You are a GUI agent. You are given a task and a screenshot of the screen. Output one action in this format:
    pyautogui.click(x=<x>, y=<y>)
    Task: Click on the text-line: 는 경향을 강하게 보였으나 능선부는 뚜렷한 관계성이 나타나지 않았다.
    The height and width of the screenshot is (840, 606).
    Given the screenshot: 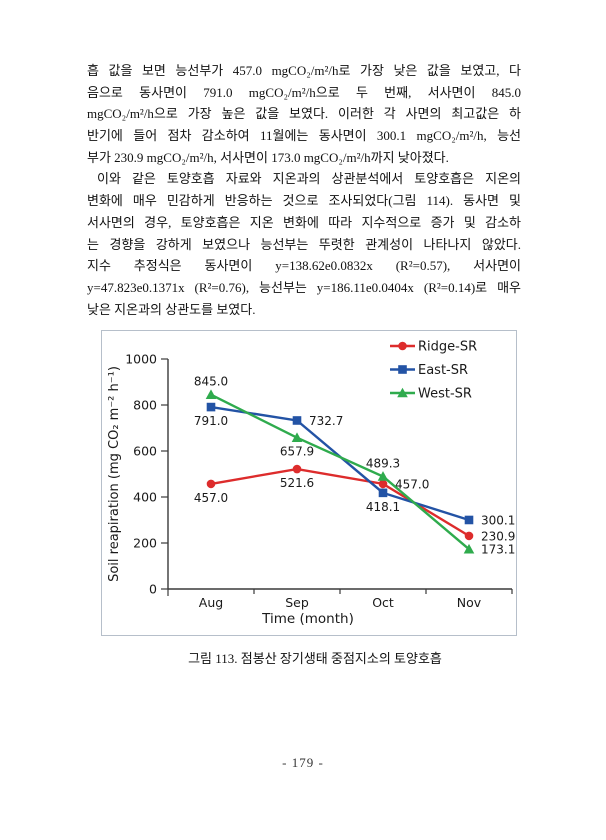 What is the action you would take?
    pyautogui.click(x=304, y=244)
    